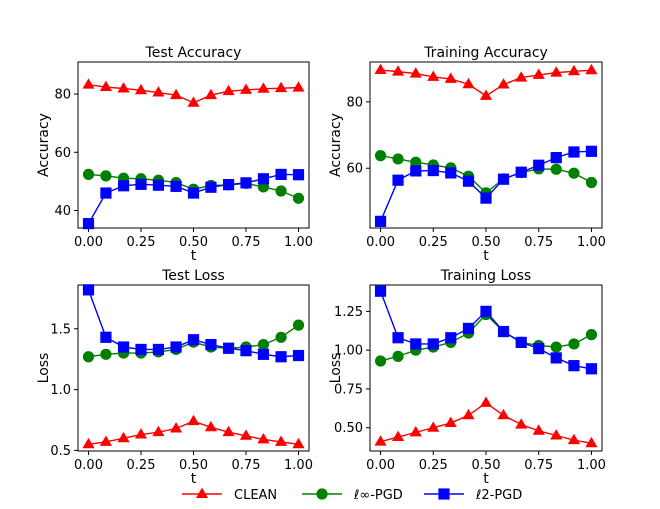  Describe the element at coordinates (336, 368) in the screenshot. I see `y-axis-label: Loss` at that location.